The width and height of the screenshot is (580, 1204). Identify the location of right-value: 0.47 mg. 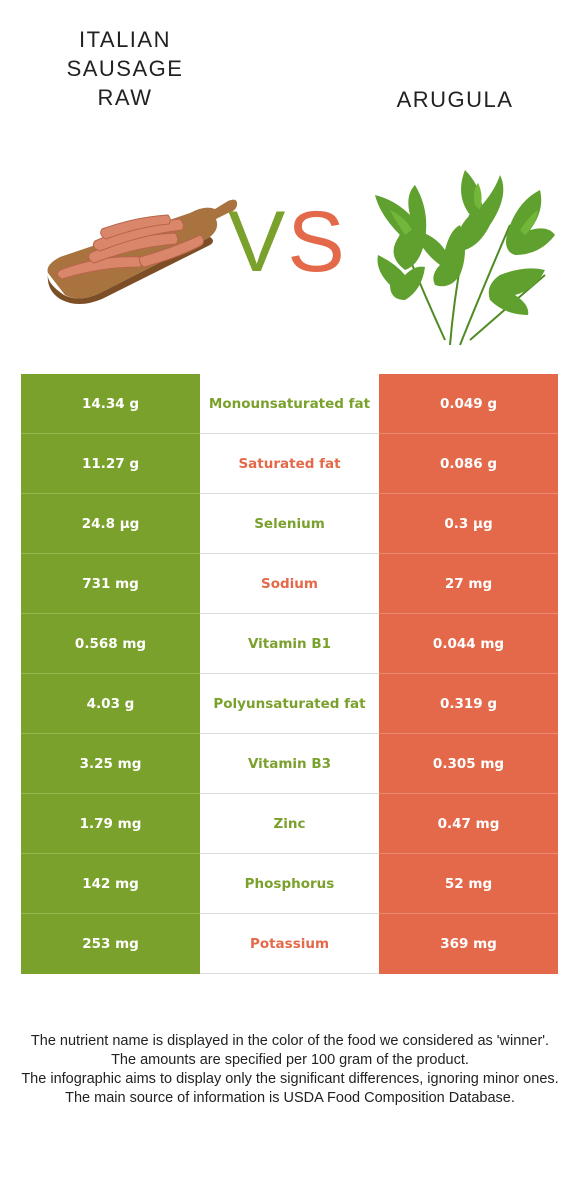
(468, 824).